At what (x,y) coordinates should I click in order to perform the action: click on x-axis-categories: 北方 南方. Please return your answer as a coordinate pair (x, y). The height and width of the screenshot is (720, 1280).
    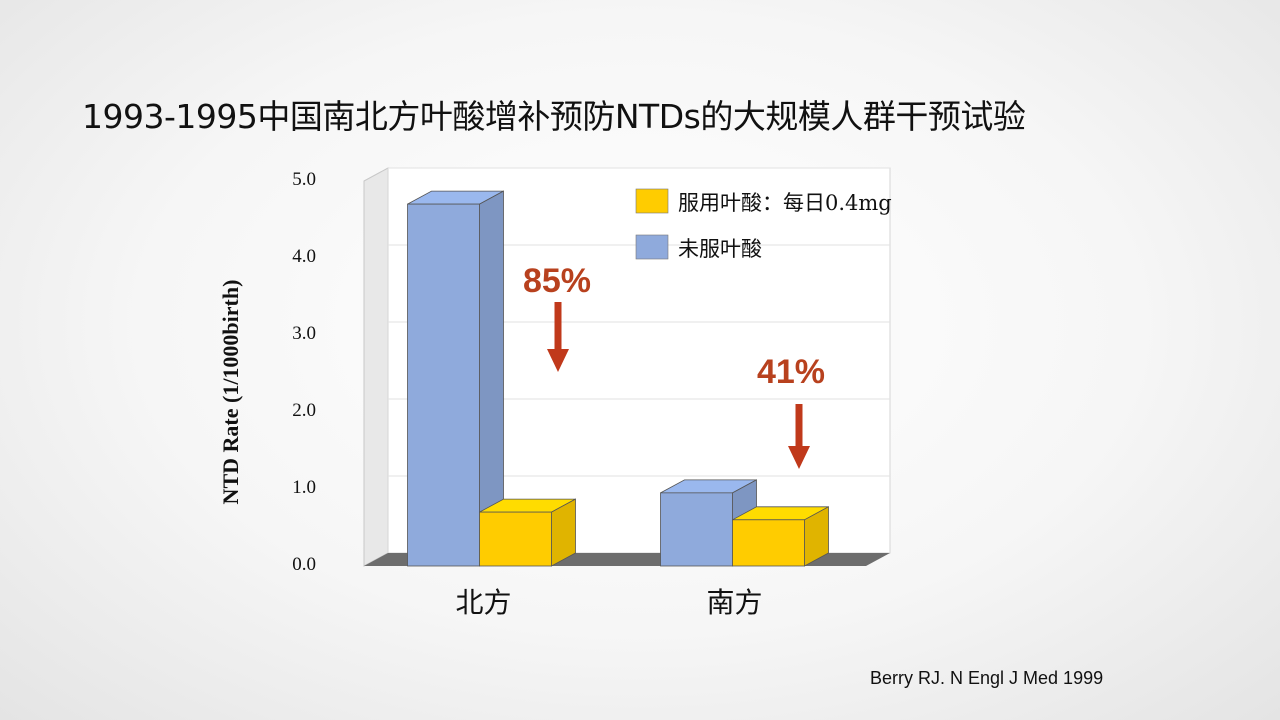
    Looking at the image, I should click on (608, 602).